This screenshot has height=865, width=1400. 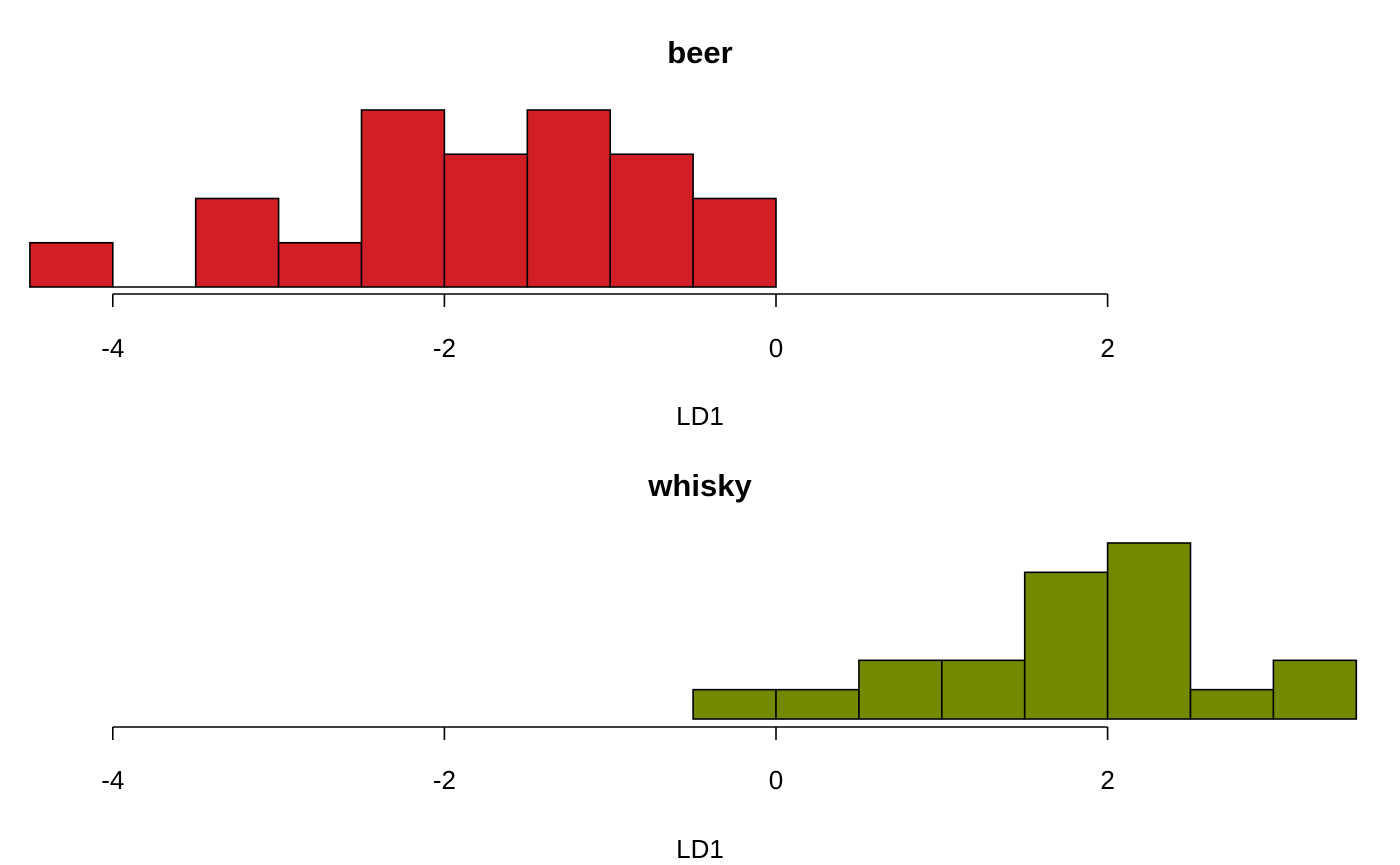 I want to click on beer-tick-label: -4, so click(x=112, y=348).